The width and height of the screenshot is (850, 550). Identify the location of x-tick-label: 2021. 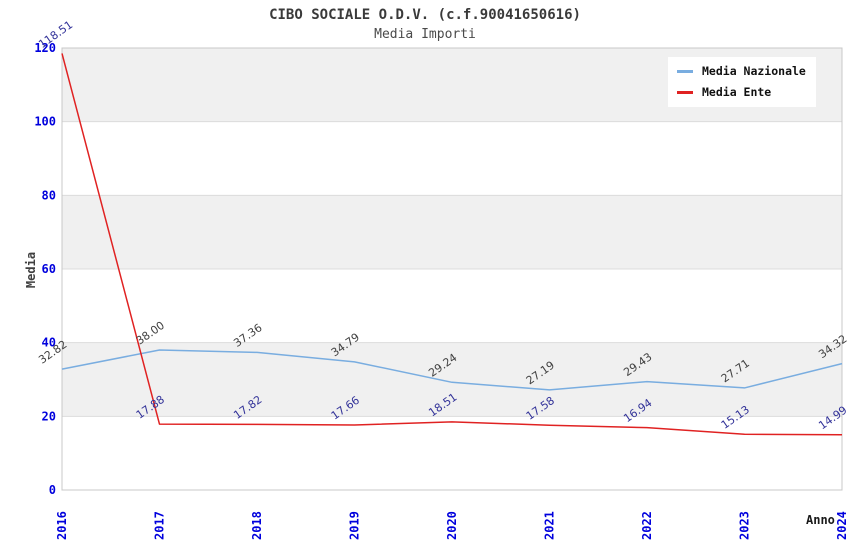
(550, 525).